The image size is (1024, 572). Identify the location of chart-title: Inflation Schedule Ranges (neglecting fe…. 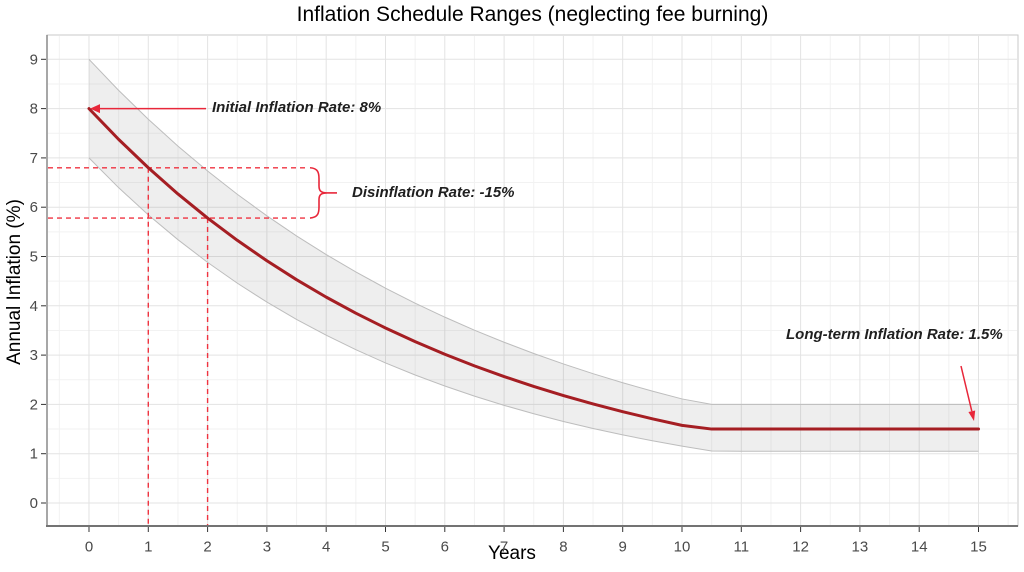
(532, 14).